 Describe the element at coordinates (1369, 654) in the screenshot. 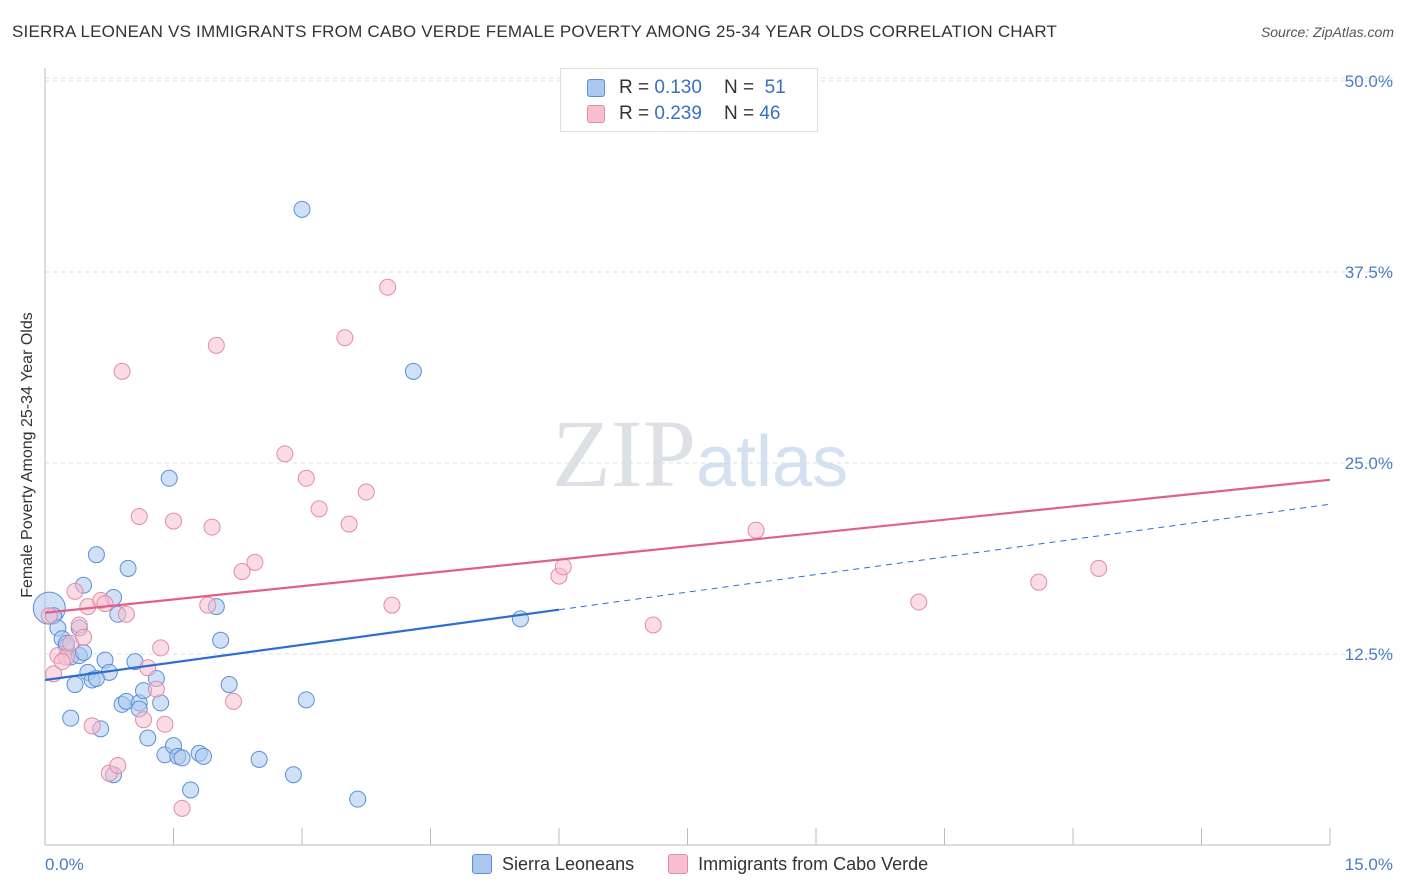

I see `y-tick-label: 12.5%` at that location.